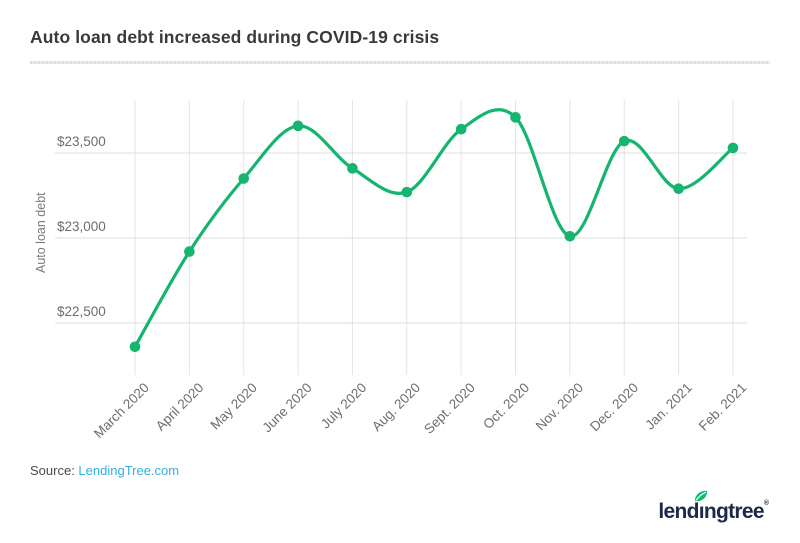 The image size is (800, 543). I want to click on leaf-icon, so click(700, 496).